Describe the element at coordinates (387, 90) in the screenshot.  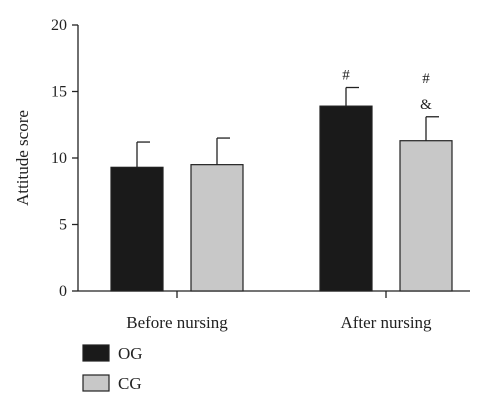
I see `annotations: # # &` at that location.